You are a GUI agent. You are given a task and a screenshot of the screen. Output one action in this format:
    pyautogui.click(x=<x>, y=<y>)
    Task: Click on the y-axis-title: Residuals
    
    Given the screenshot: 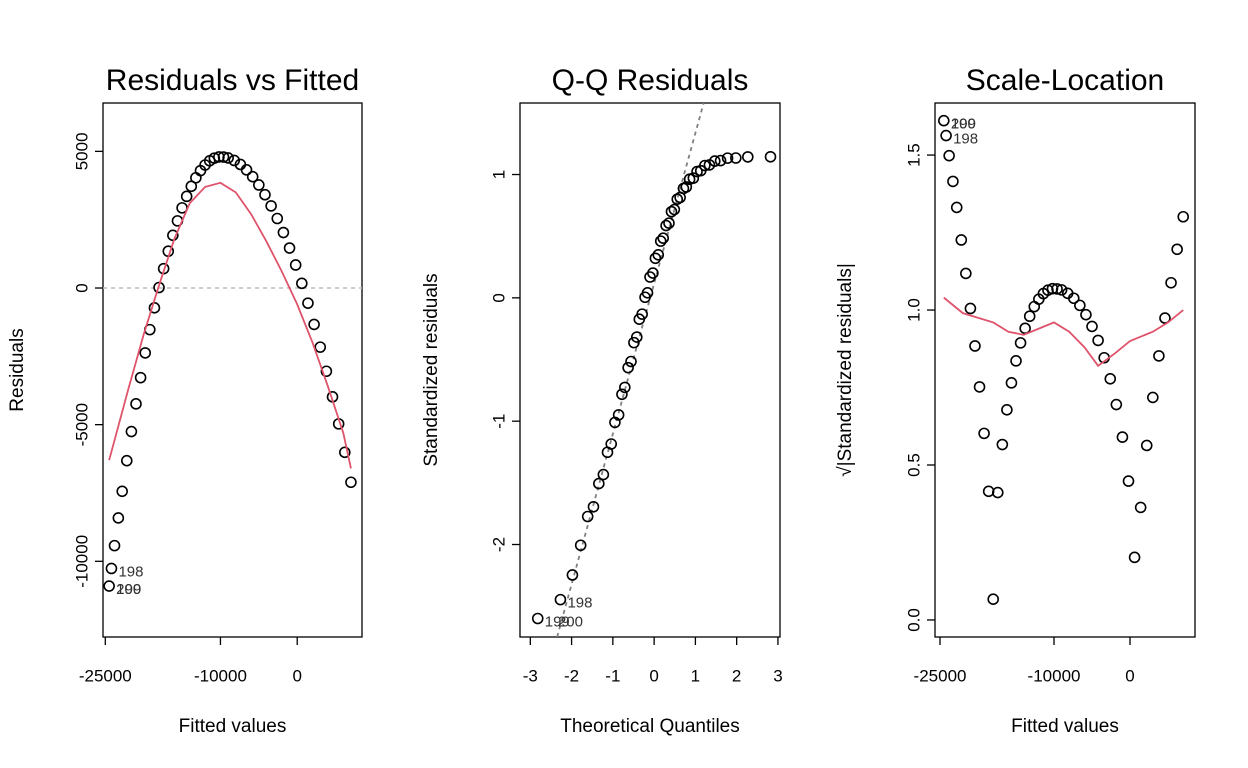 What is the action you would take?
    pyautogui.click(x=17, y=369)
    